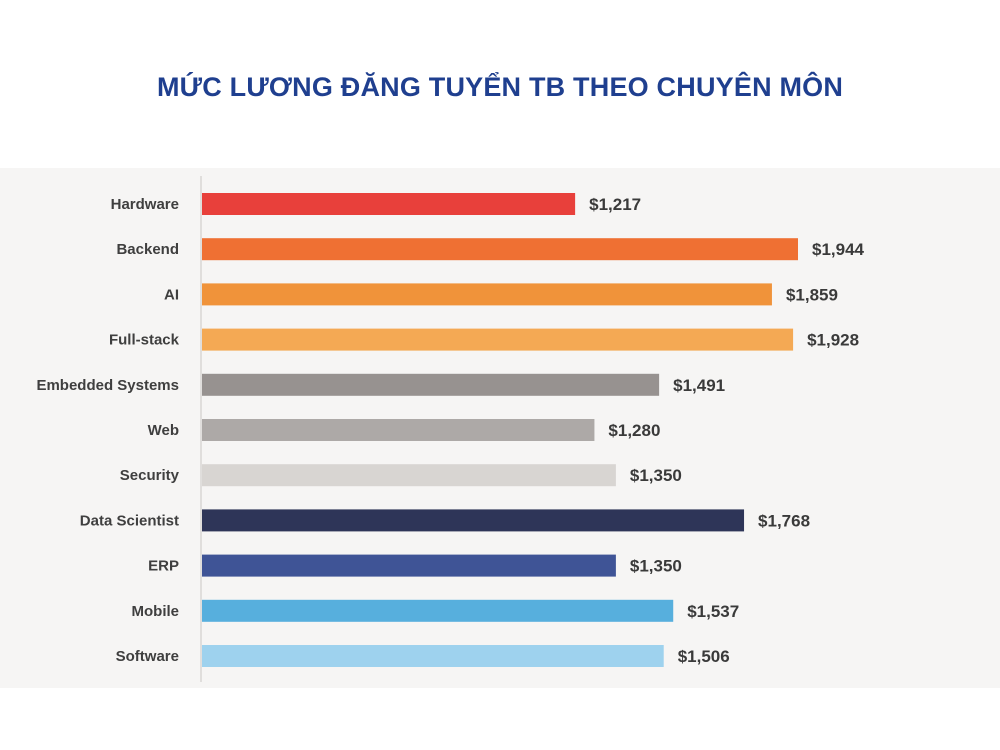 Image resolution: width=1000 pixels, height=750 pixels. What do you see at coordinates (784, 520) in the screenshot?
I see `value-label: $1,768` at bounding box center [784, 520].